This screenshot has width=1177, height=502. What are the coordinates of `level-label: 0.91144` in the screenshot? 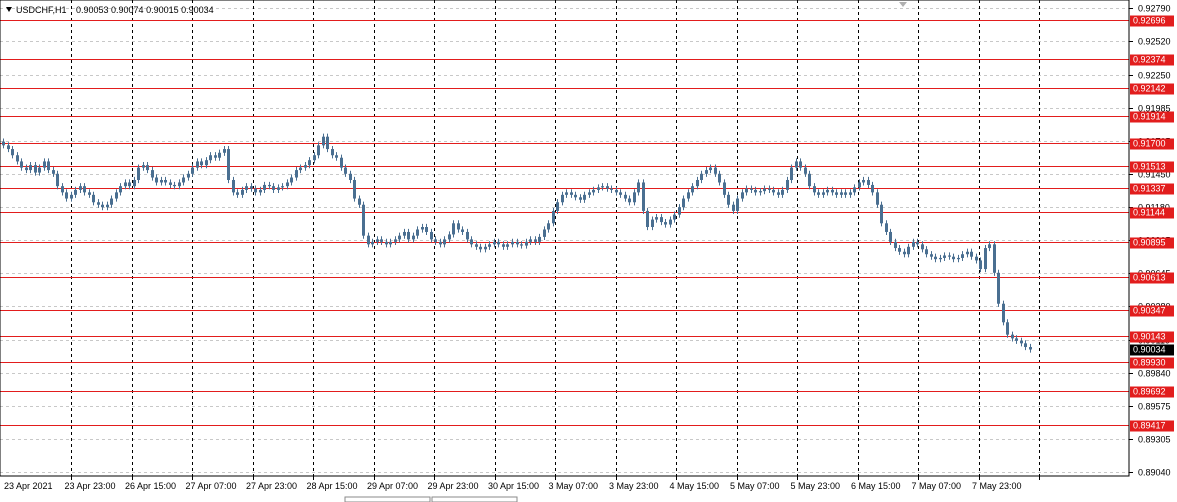 It's located at (1149, 213).